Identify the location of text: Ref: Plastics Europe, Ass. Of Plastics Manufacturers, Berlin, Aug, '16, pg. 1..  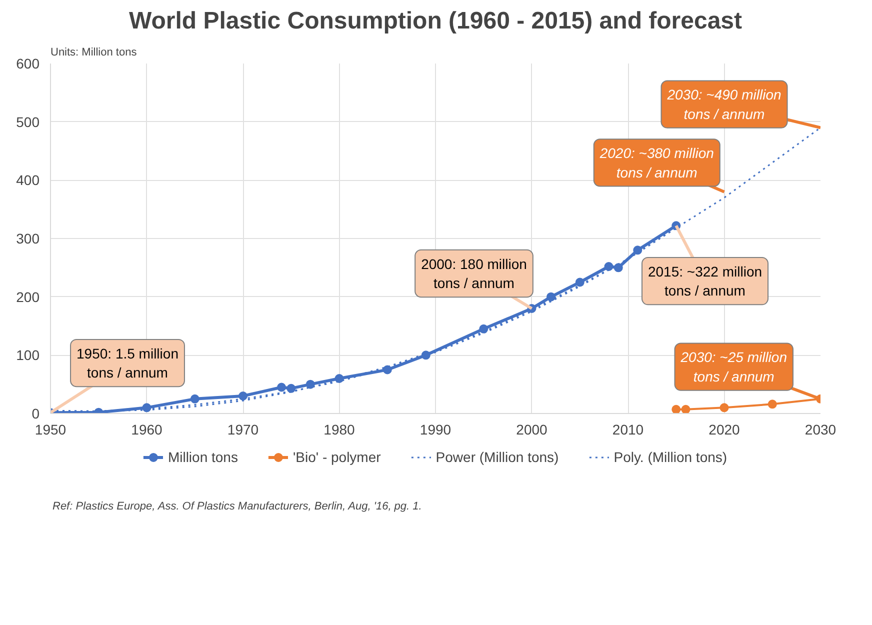
(237, 506).